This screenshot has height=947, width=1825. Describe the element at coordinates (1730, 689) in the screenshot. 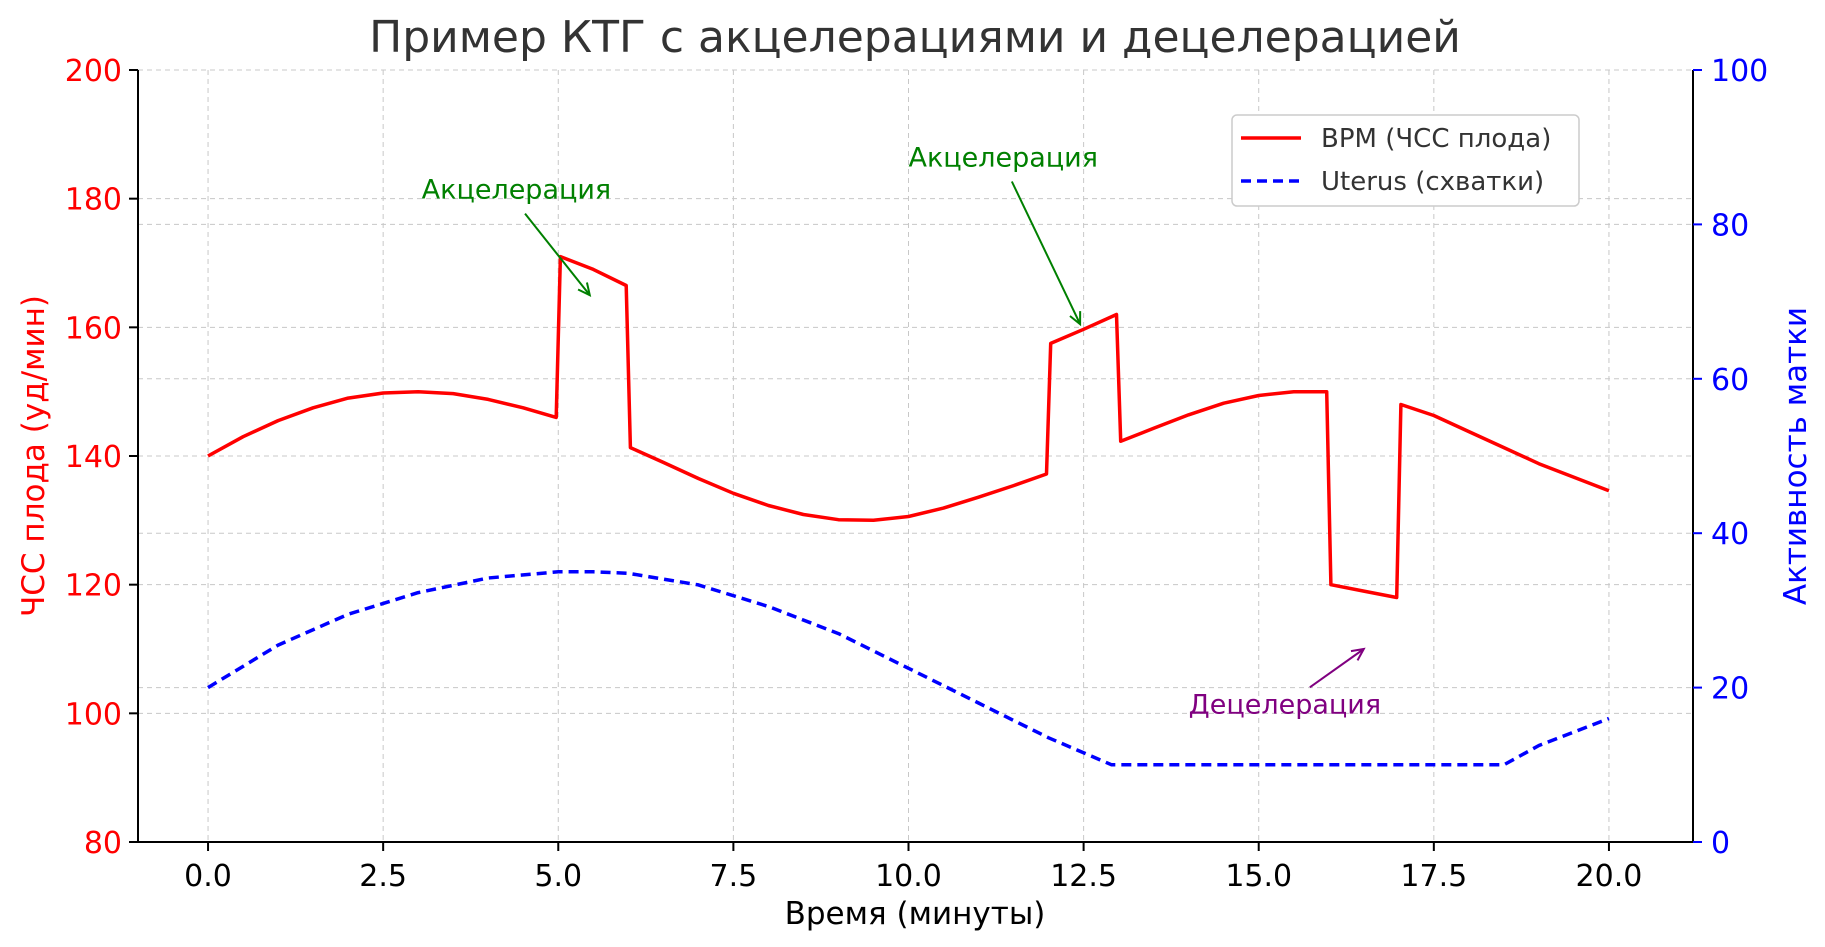

I see `y-tick-label-right: 20` at that location.